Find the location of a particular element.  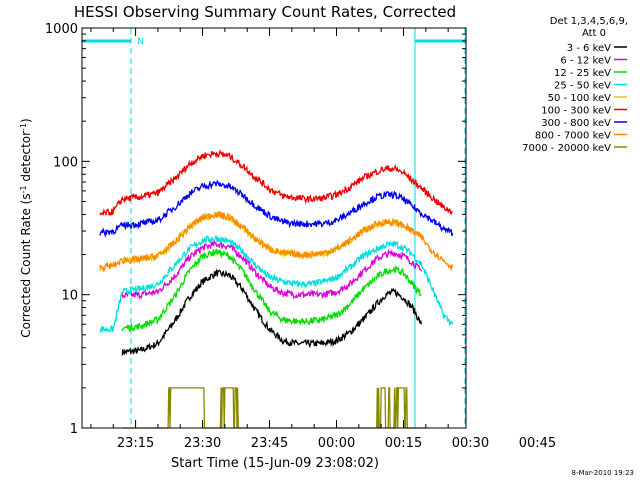

y-label-part: Corrected Count Rate (s is located at coordinates (26, 265).